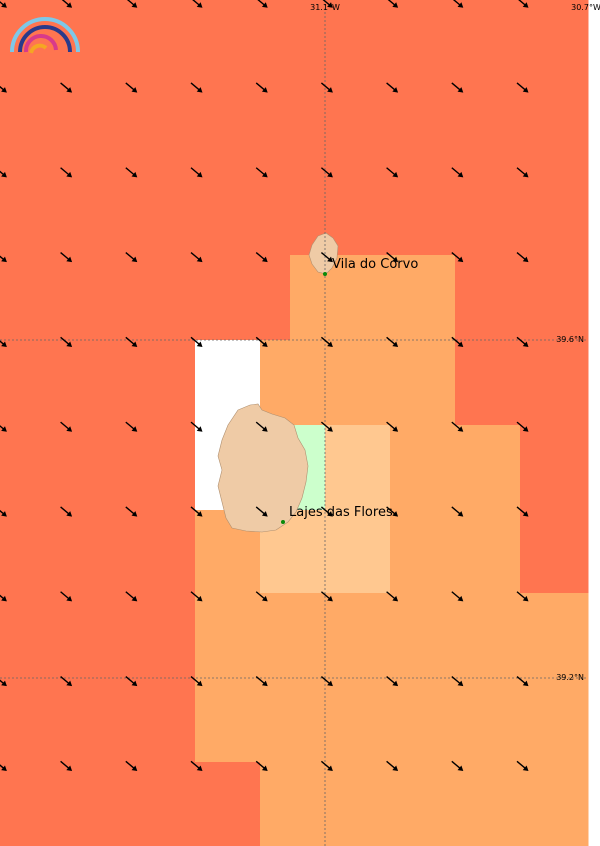 The height and width of the screenshot is (846, 600). Describe the element at coordinates (570, 339) in the screenshot. I see `lat-label: 39.6°N` at that location.